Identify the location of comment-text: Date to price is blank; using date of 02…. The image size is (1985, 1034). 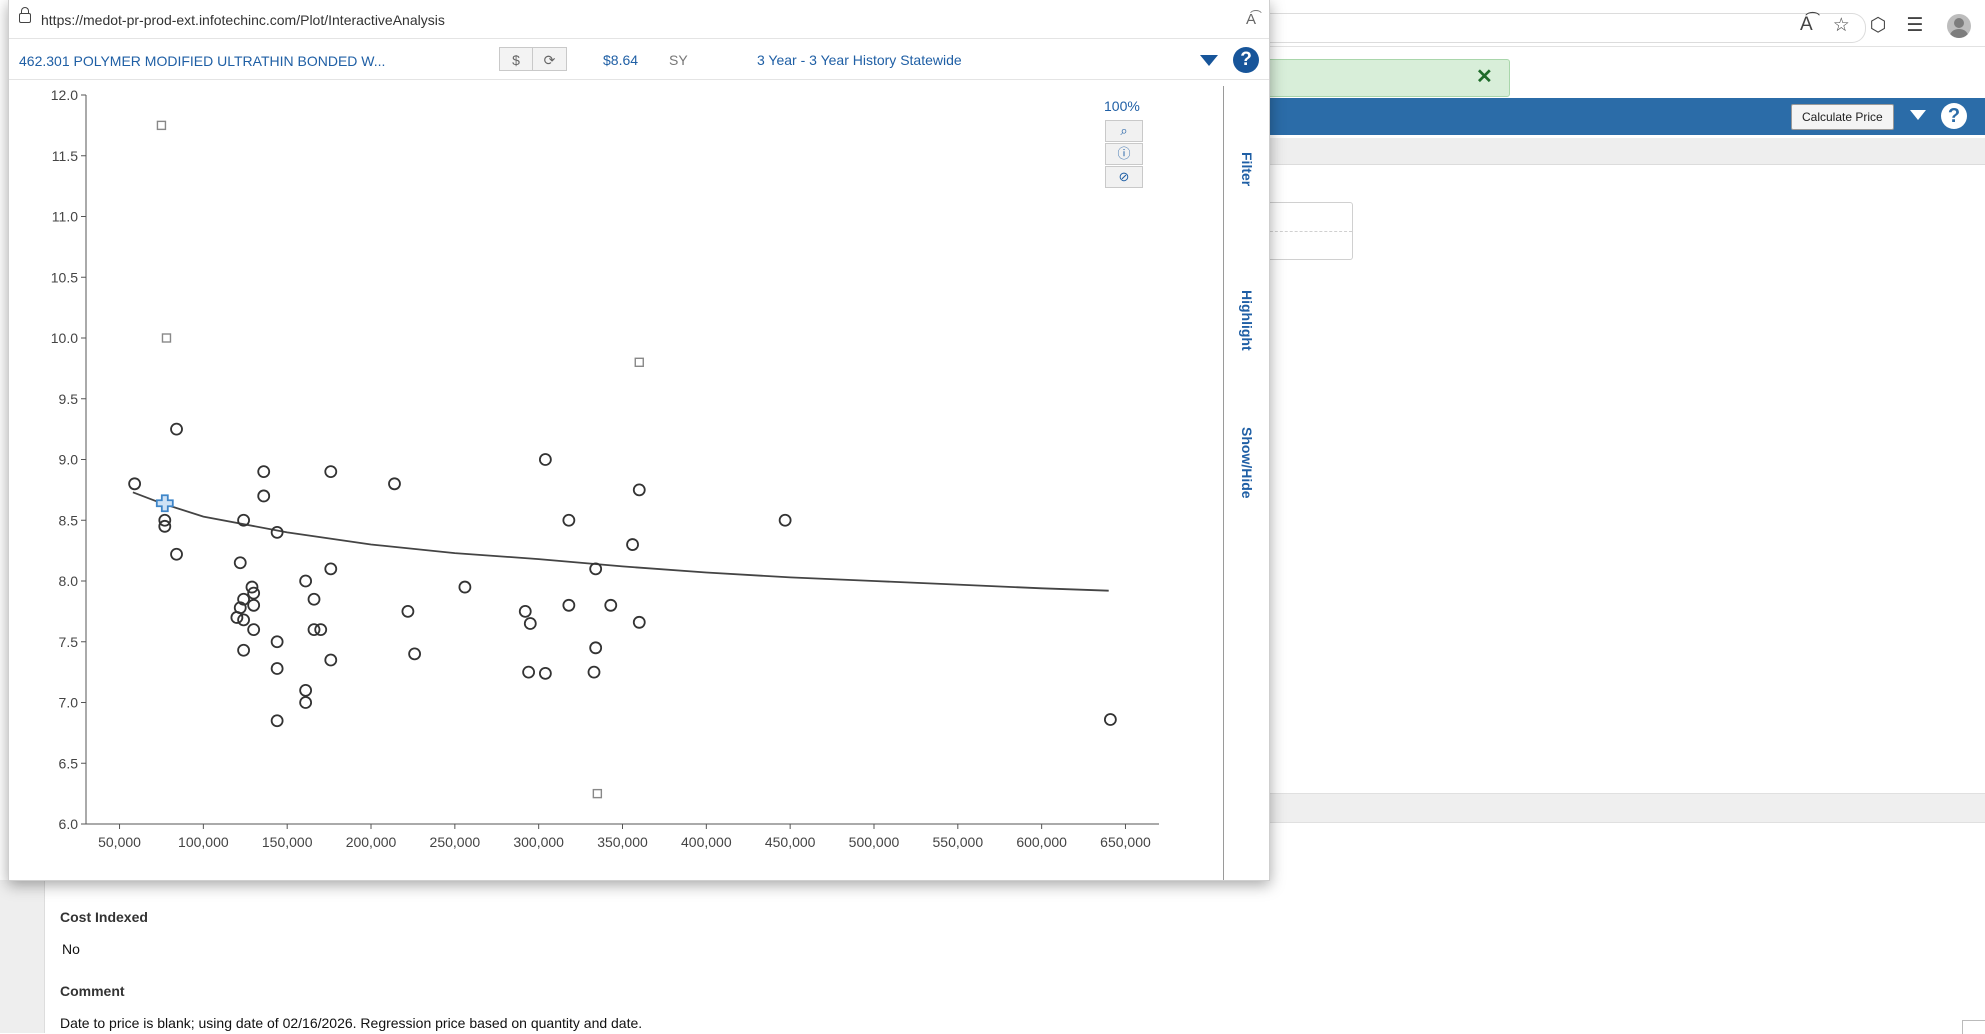
(351, 1023).